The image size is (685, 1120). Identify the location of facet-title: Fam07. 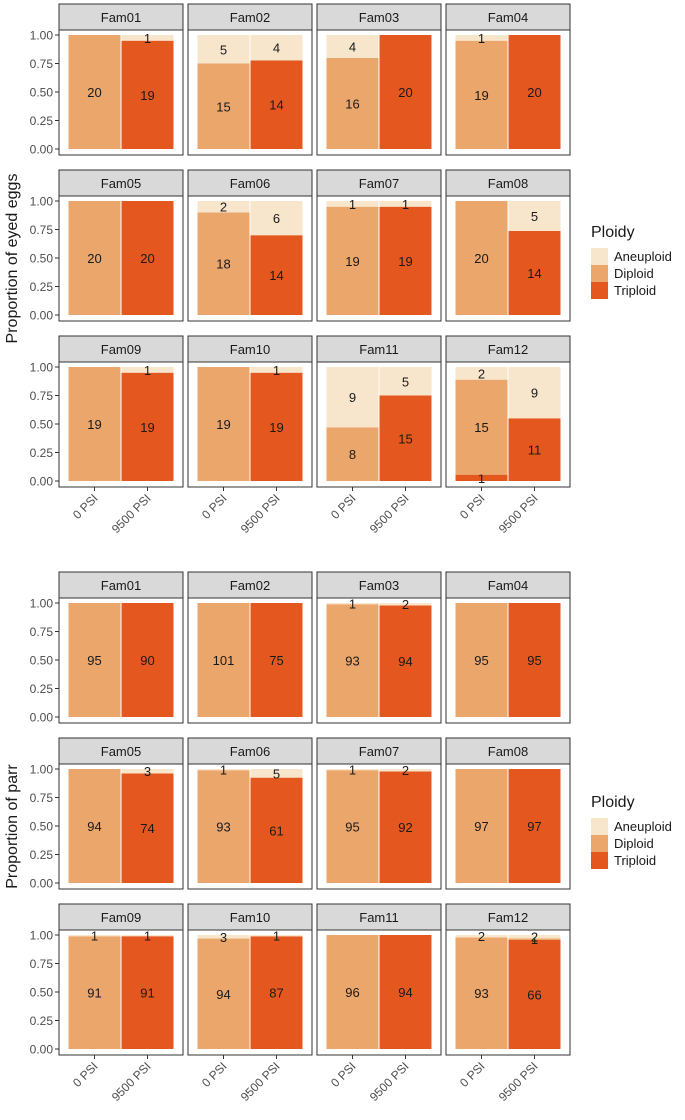
(379, 183).